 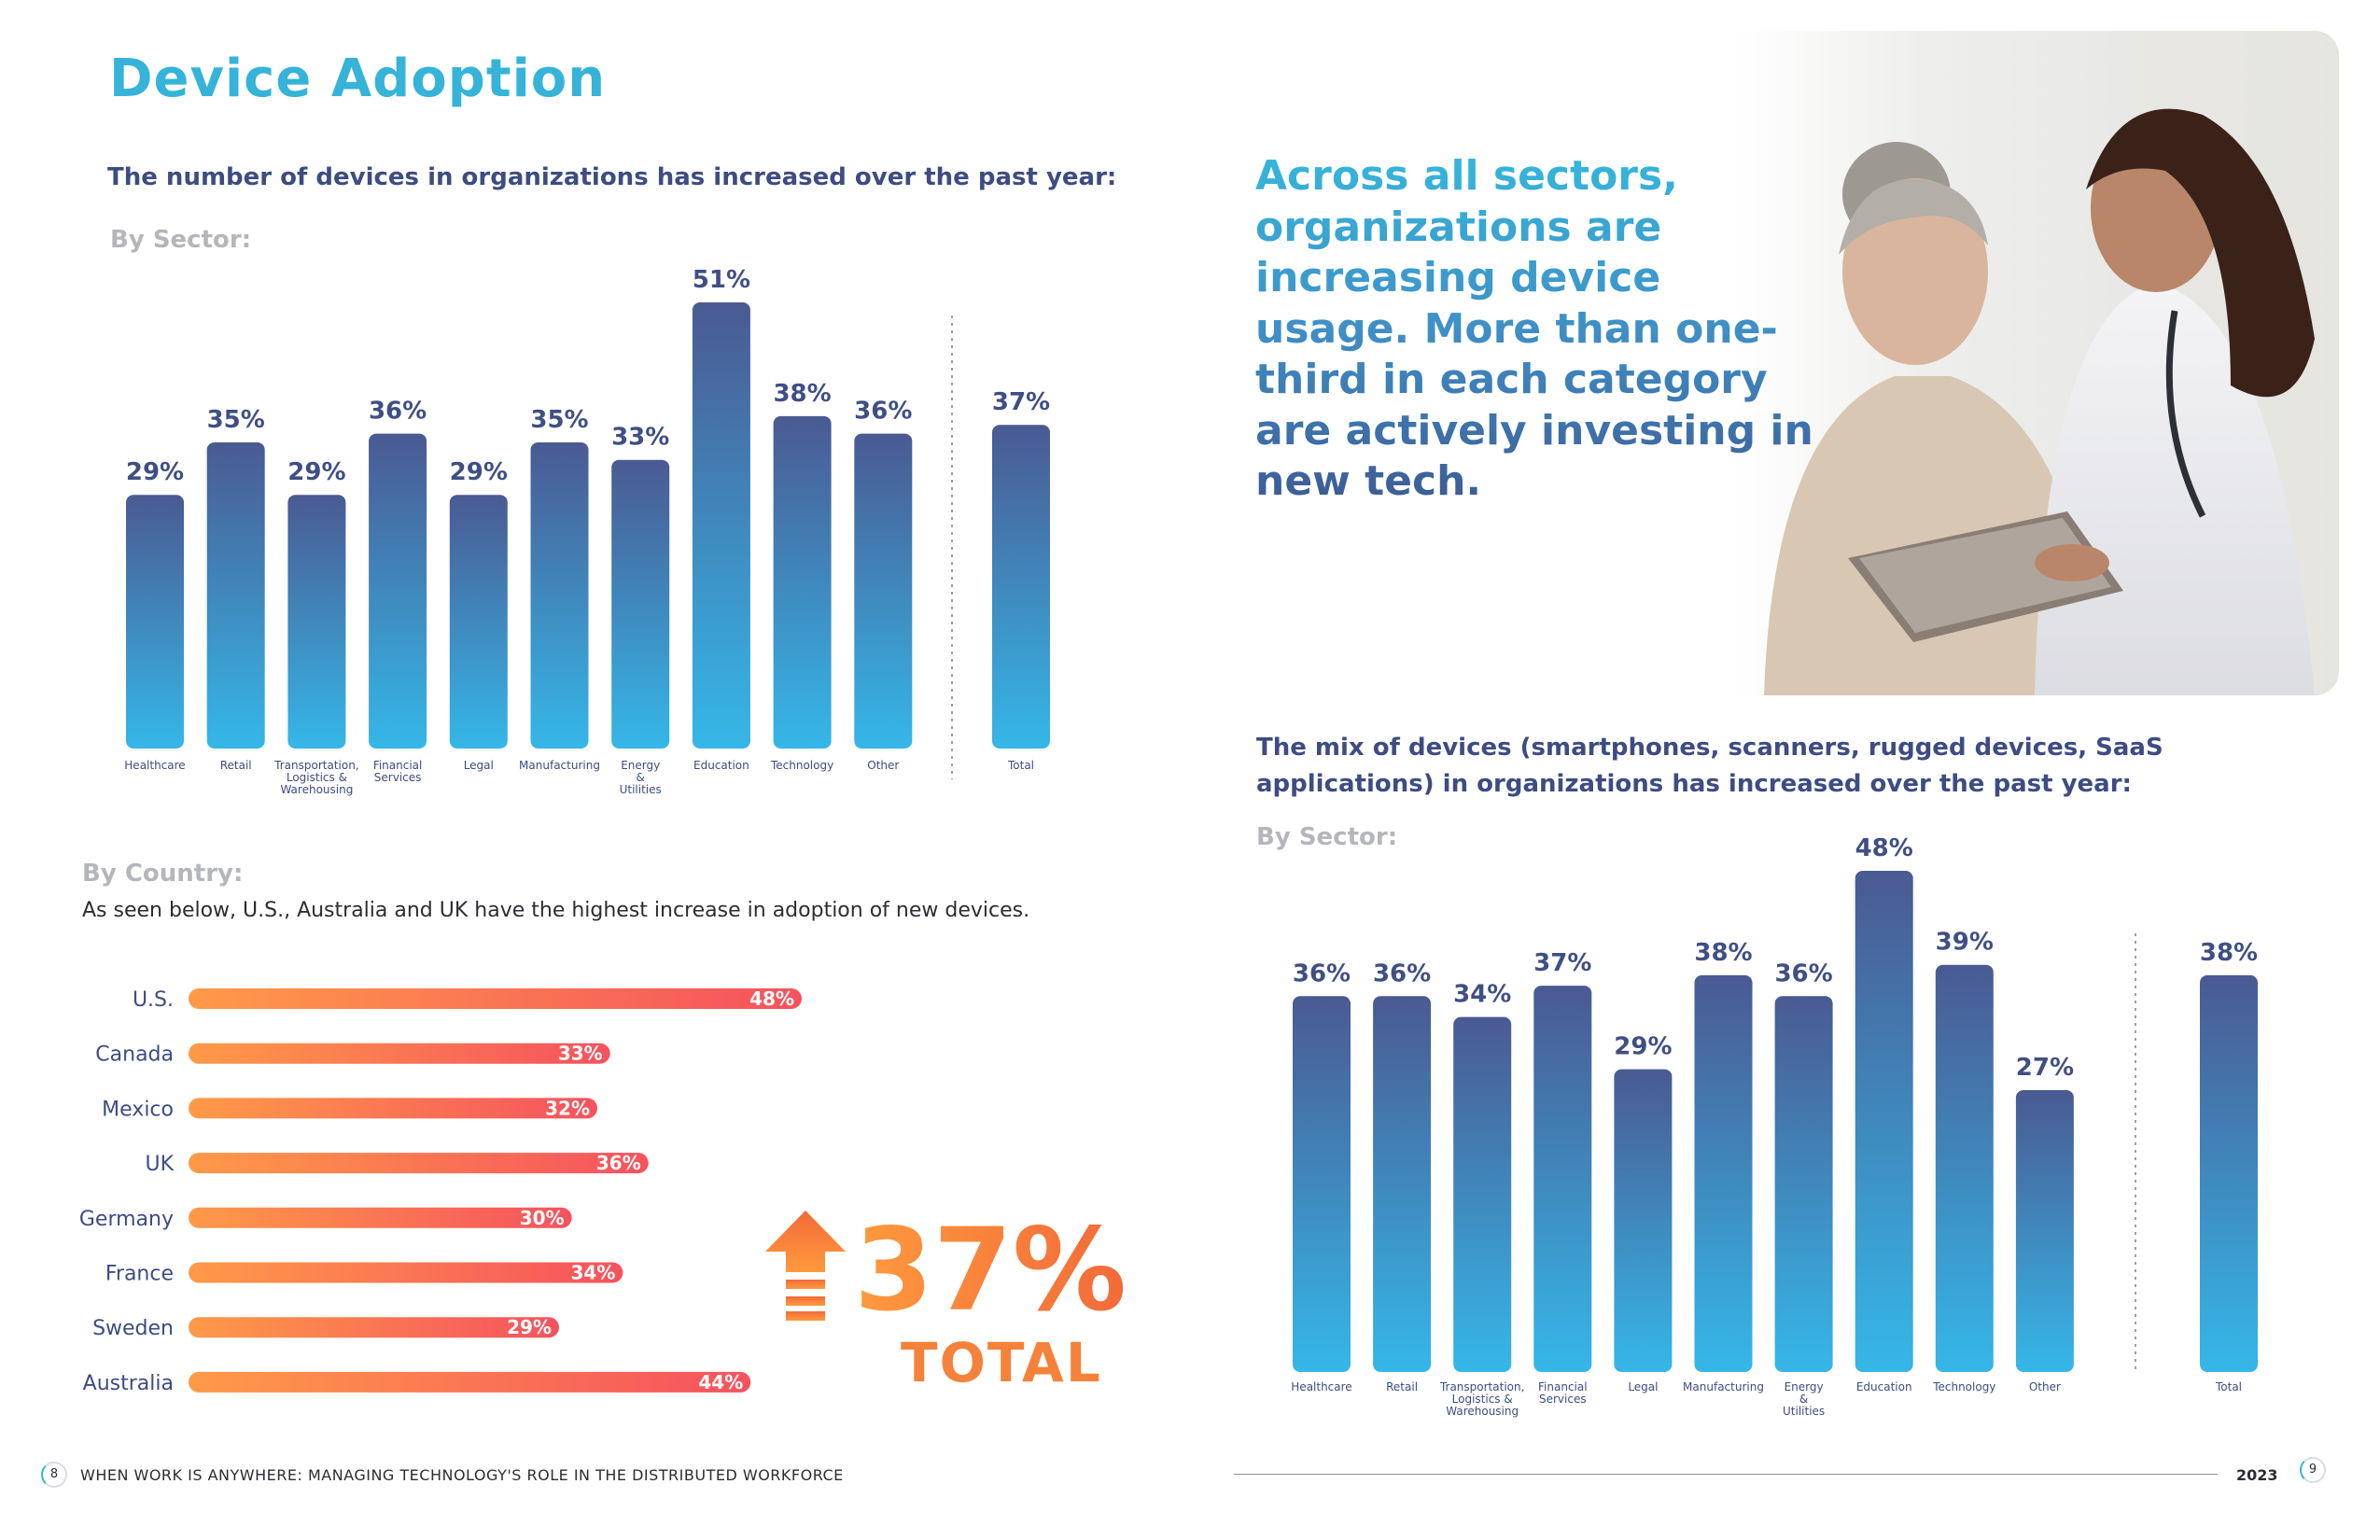 What do you see at coordinates (1021, 402) in the screenshot?
I see `bar-value-total: 37%` at bounding box center [1021, 402].